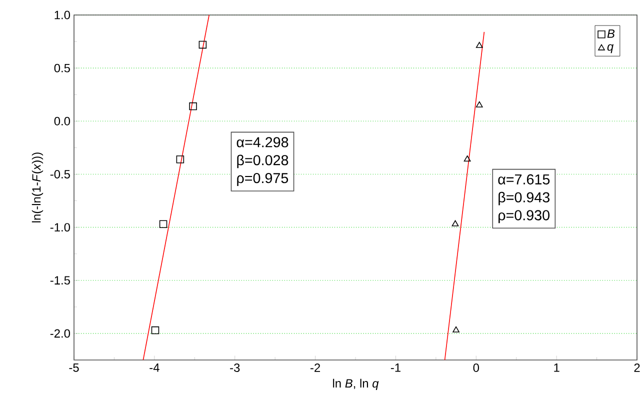 The width and height of the screenshot is (644, 412). Describe the element at coordinates (60, 333) in the screenshot. I see `y-tick-label: -2.0` at that location.